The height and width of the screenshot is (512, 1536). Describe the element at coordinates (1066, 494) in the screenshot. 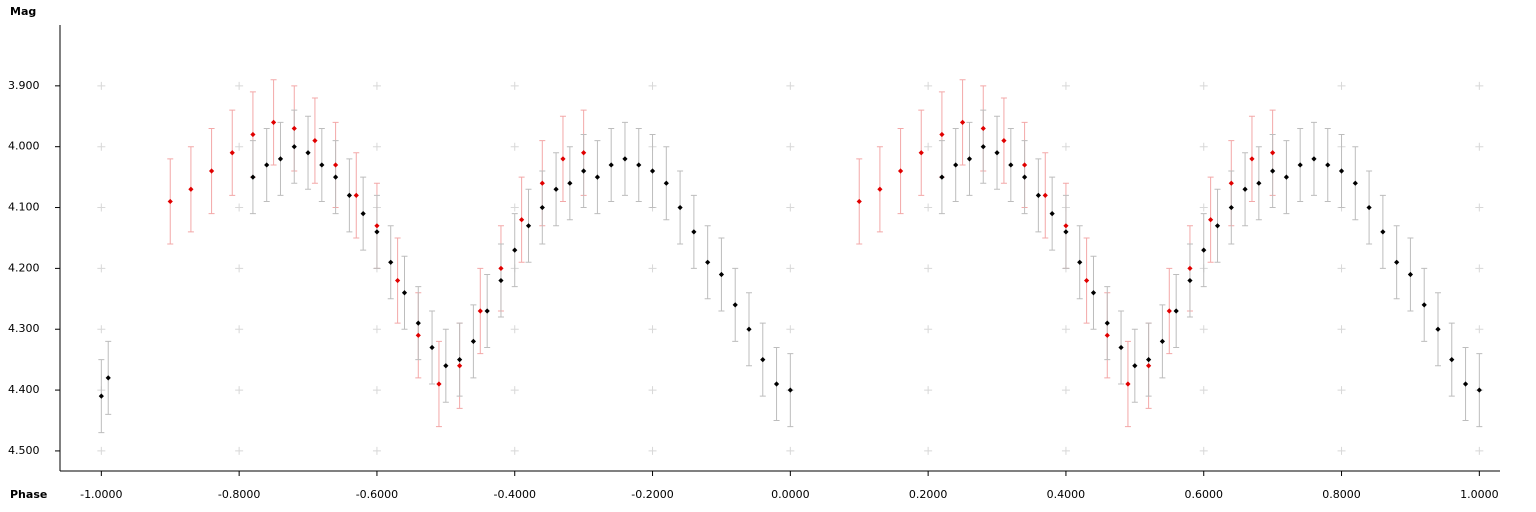

I see `x-tick-label: 0.4000` at that location.